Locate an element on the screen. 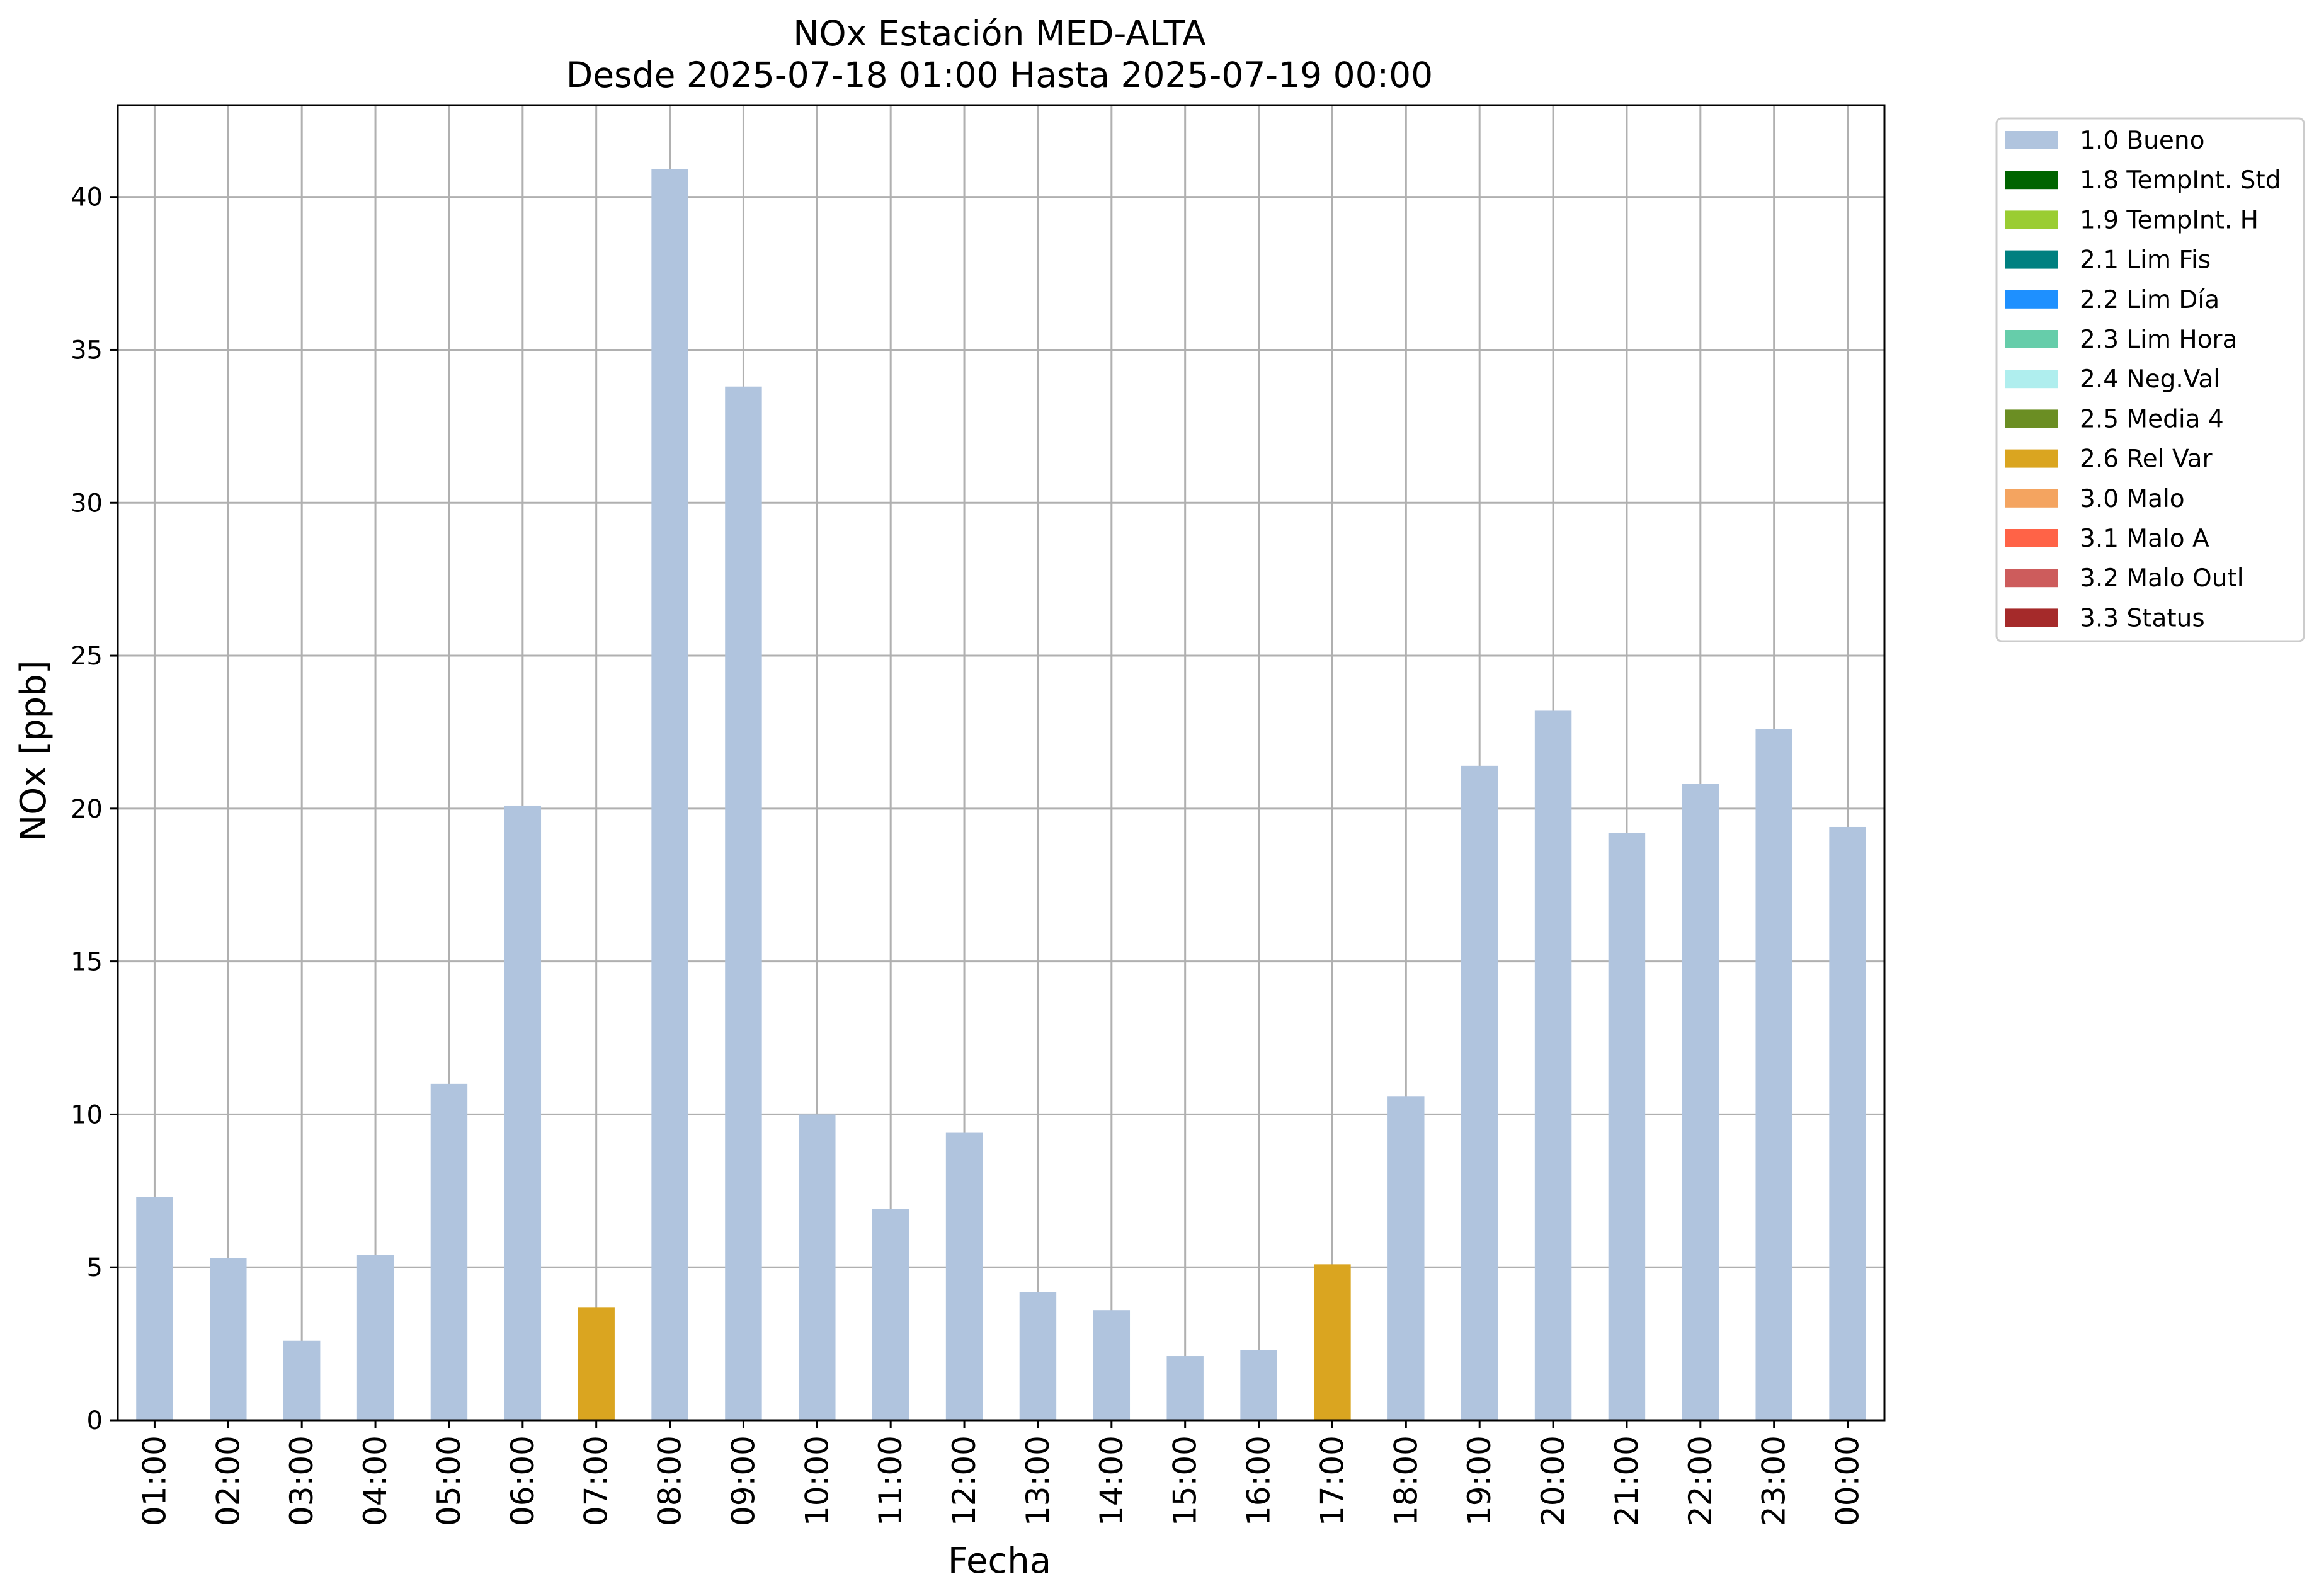 The image size is (2319, 1596). legend-label: 3.2 Malo Outl is located at coordinates (2162, 578).